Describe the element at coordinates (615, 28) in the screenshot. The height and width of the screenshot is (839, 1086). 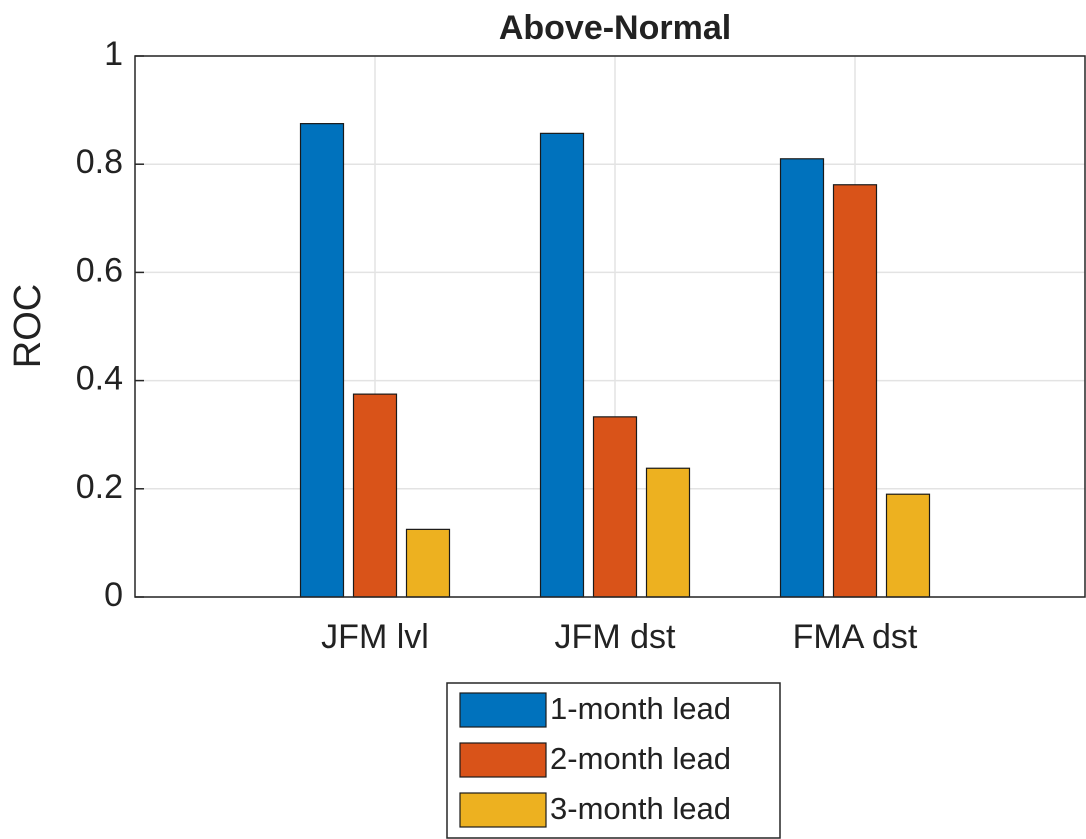
I see `chart-title: Above-Normal` at that location.